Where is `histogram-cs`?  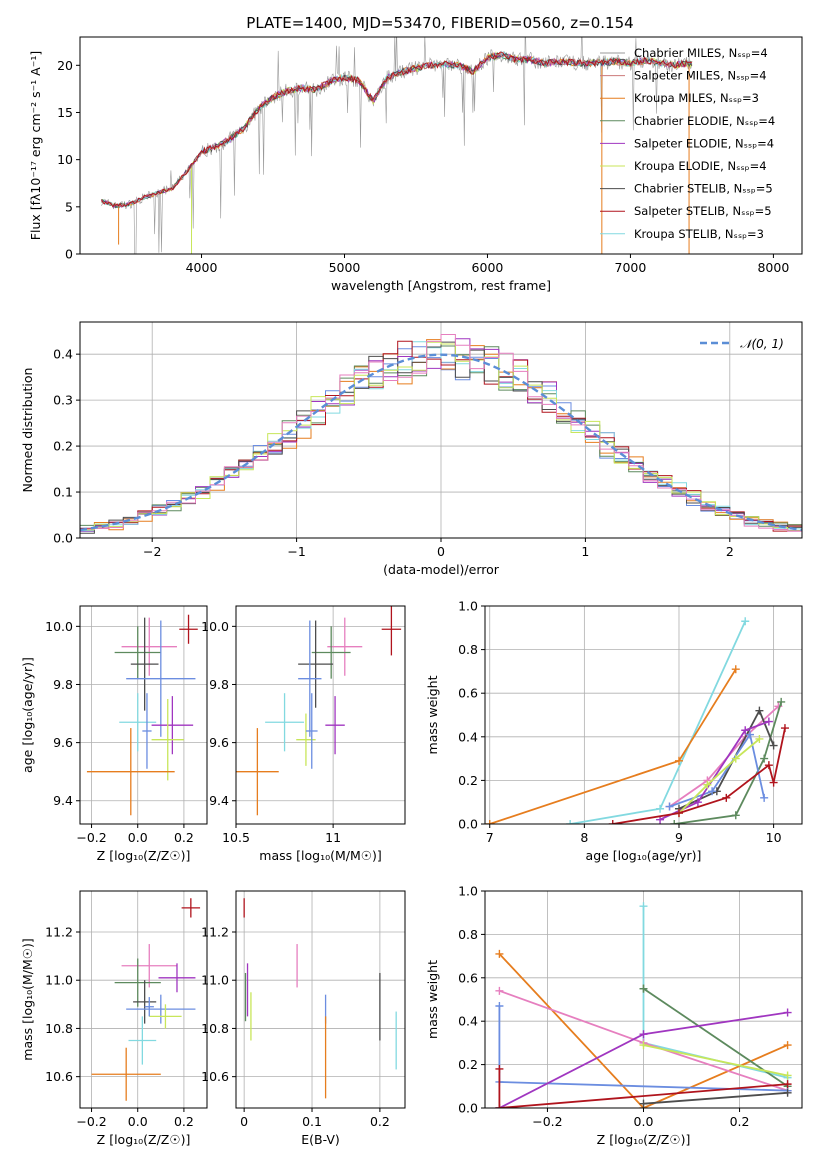
histogram-cs is located at coordinates (441, 437).